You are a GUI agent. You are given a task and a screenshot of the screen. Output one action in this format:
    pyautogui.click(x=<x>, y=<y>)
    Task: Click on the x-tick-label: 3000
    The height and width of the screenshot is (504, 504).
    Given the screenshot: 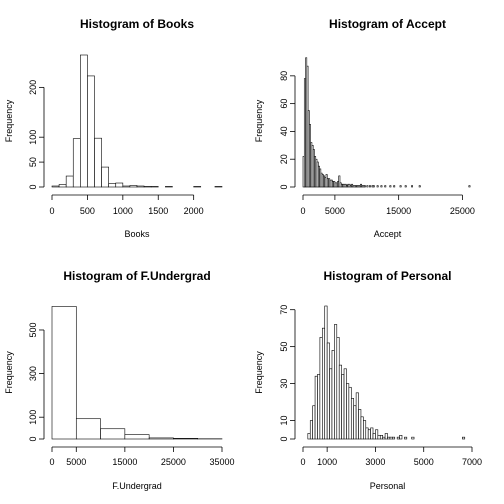 What is the action you would take?
    pyautogui.click(x=375, y=462)
    